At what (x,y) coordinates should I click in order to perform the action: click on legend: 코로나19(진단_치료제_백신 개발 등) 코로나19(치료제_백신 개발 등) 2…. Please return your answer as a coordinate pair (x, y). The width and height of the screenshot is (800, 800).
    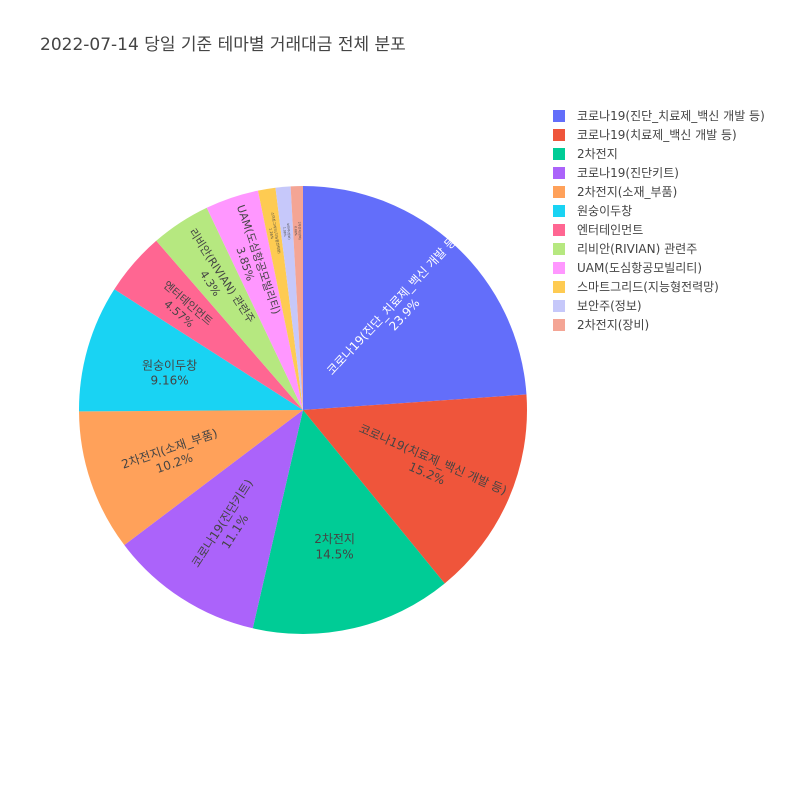
    Looking at the image, I should click on (659, 220).